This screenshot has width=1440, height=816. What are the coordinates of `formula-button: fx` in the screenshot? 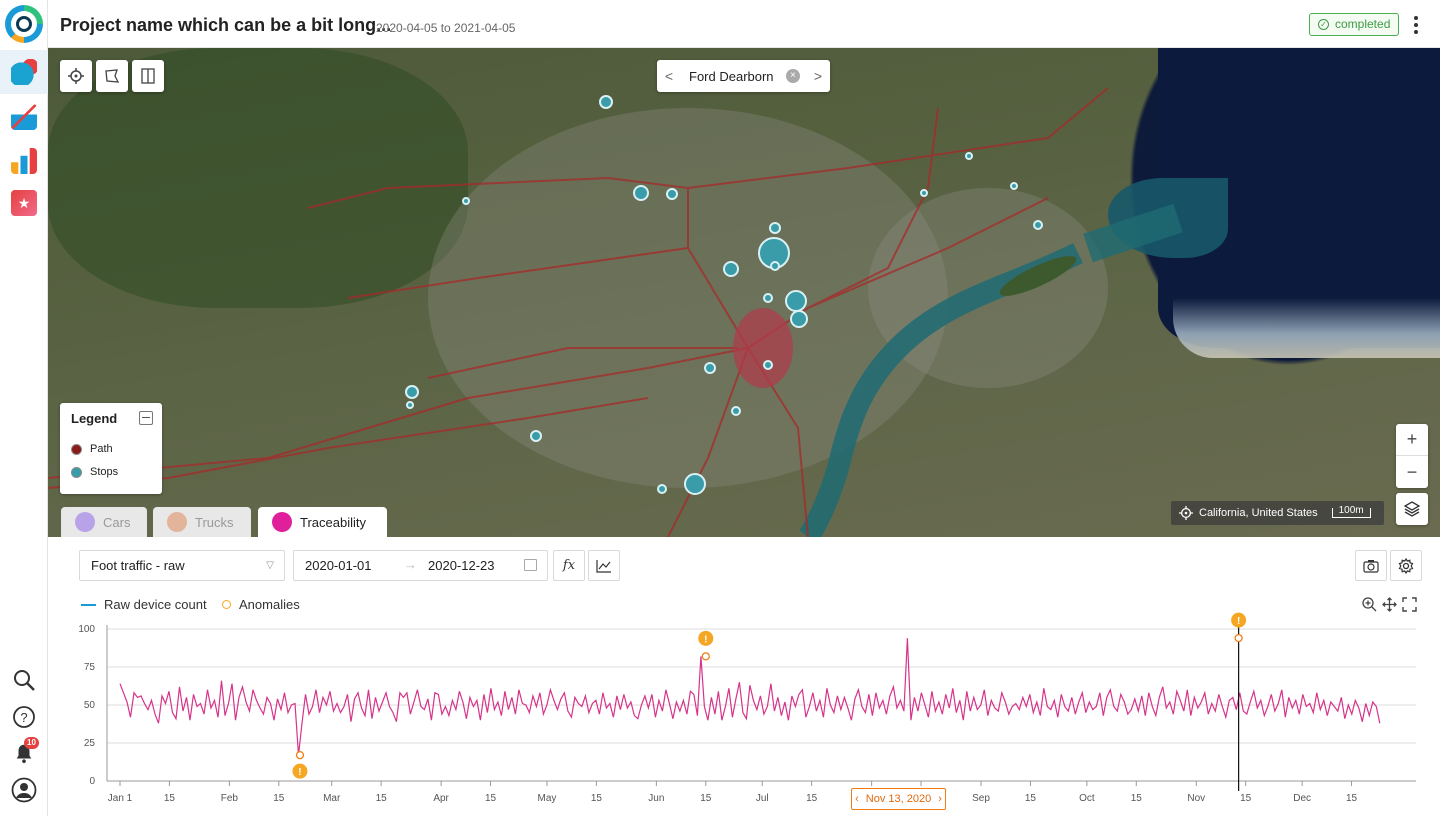 It's located at (569, 565).